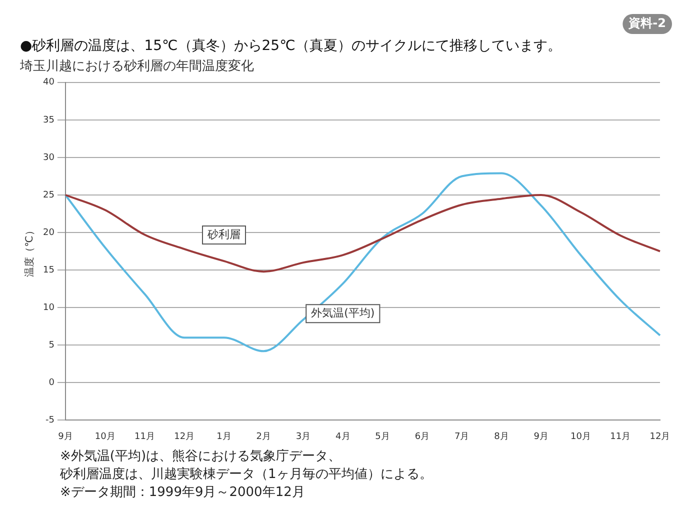  What do you see at coordinates (182, 492) in the screenshot?
I see `text: ※データ期間：1999年9月～2000年12月` at bounding box center [182, 492].